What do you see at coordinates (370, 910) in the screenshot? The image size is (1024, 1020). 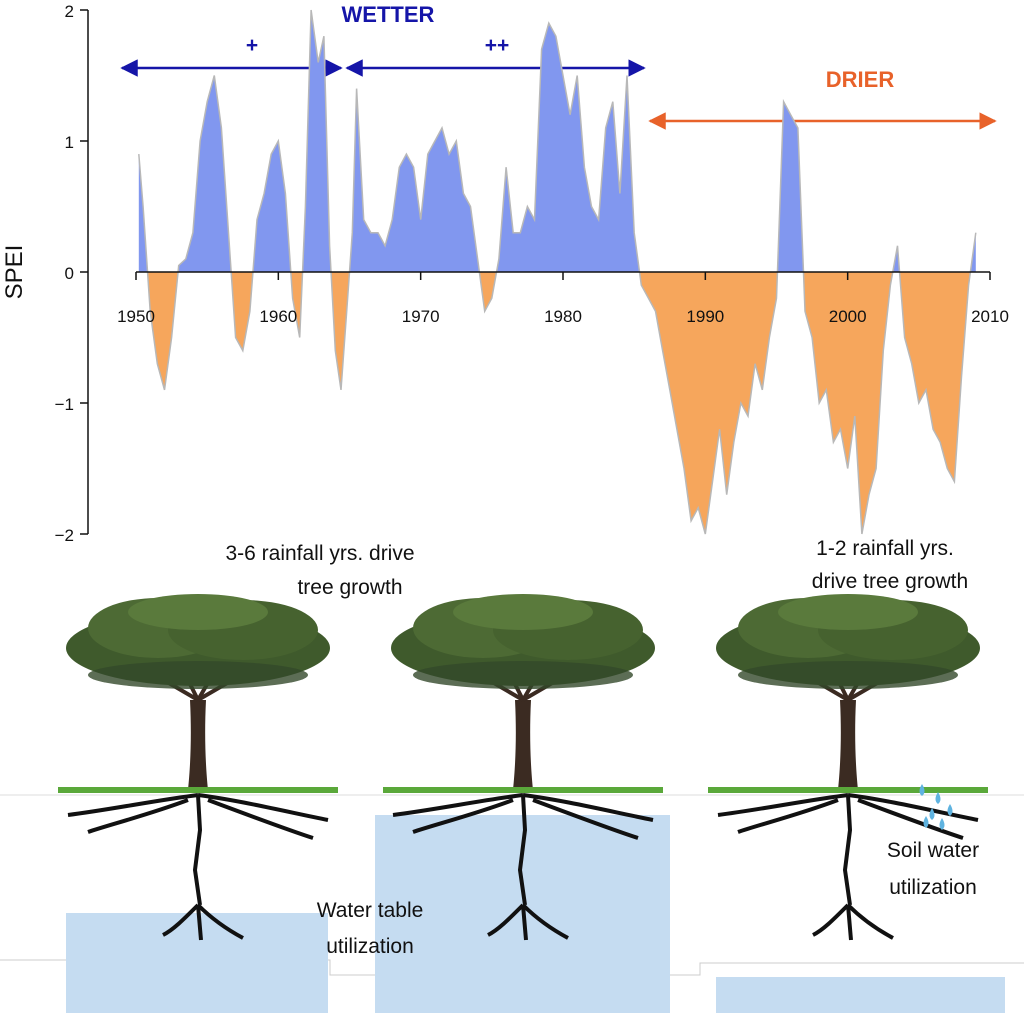 I see `annotation: Water table` at bounding box center [370, 910].